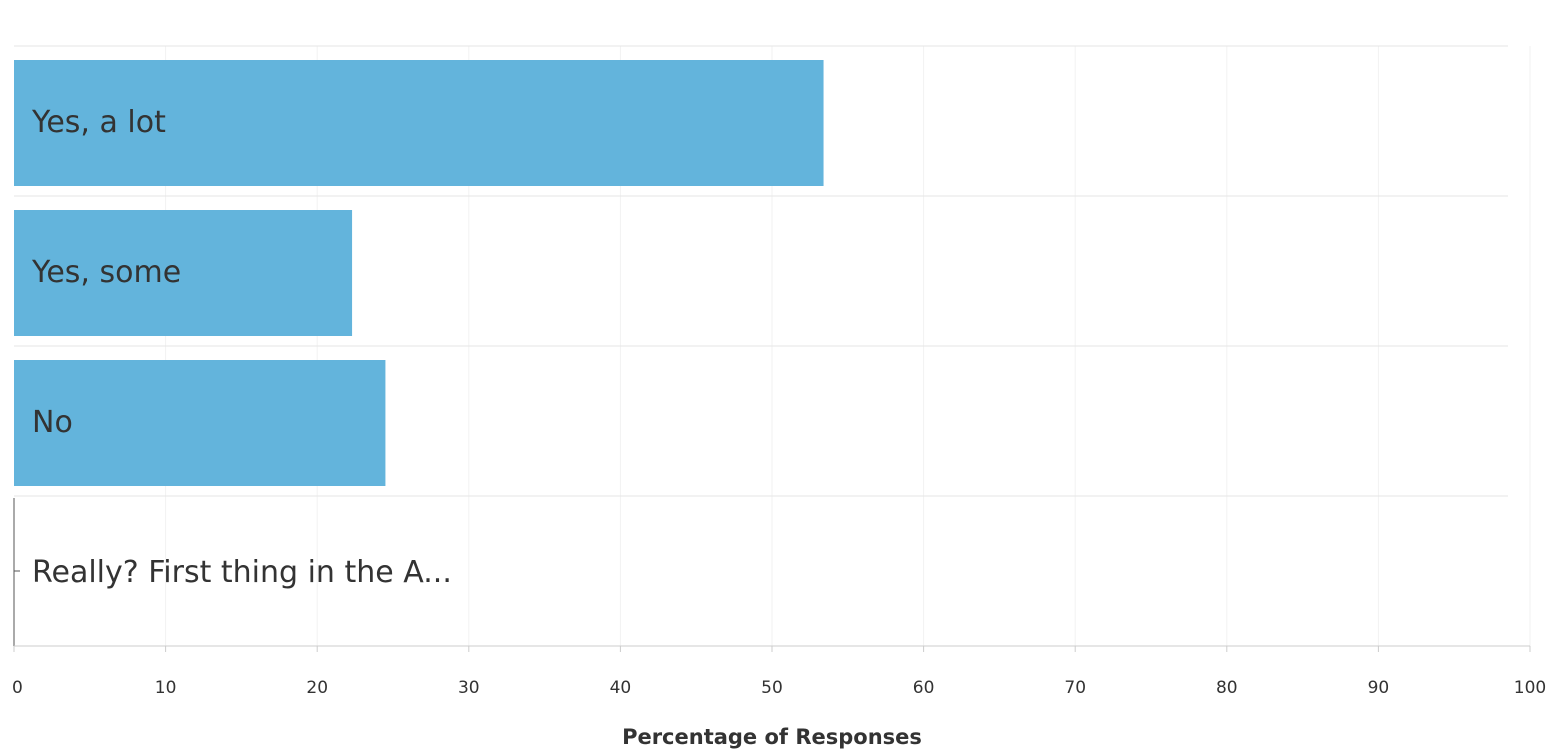 The image size is (1553, 750). Describe the element at coordinates (166, 688) in the screenshot. I see `x-tick-label: 10` at that location.